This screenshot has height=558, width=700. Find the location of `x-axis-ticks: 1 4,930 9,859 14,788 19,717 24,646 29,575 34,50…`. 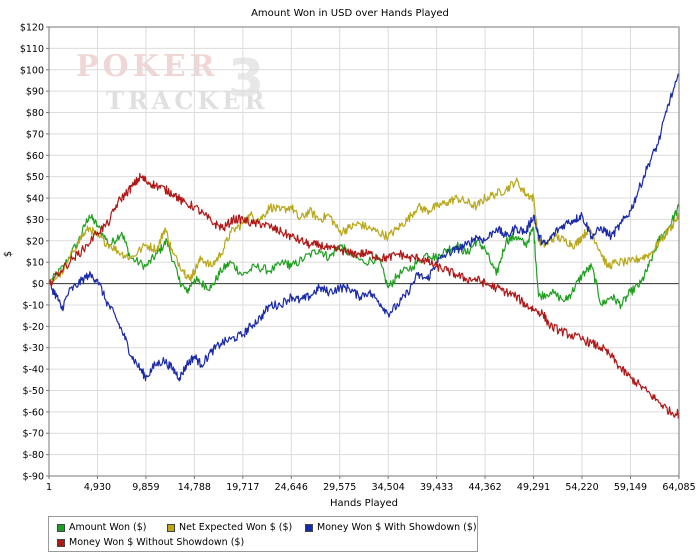

x-axis-ticks: 1 4,930 9,859 14,788 19,717 24,646 29,575 34,50… is located at coordinates (371, 484).